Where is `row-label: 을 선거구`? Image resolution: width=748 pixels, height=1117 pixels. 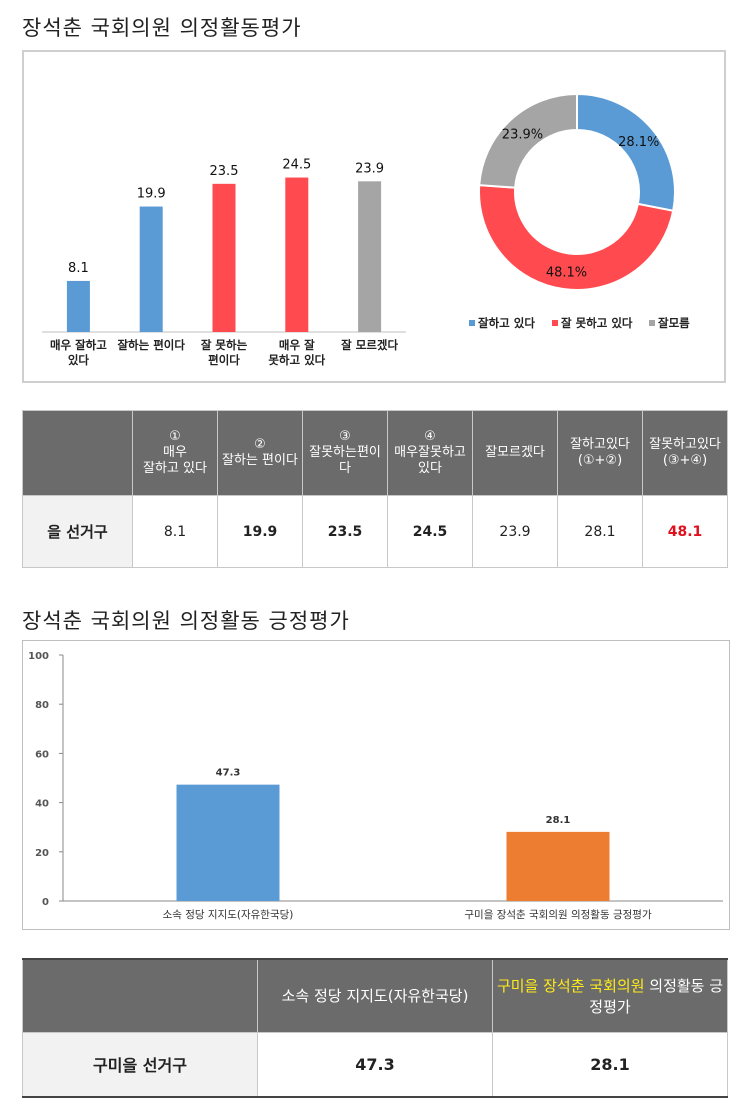 row-label: 을 선거구 is located at coordinates (77, 531).